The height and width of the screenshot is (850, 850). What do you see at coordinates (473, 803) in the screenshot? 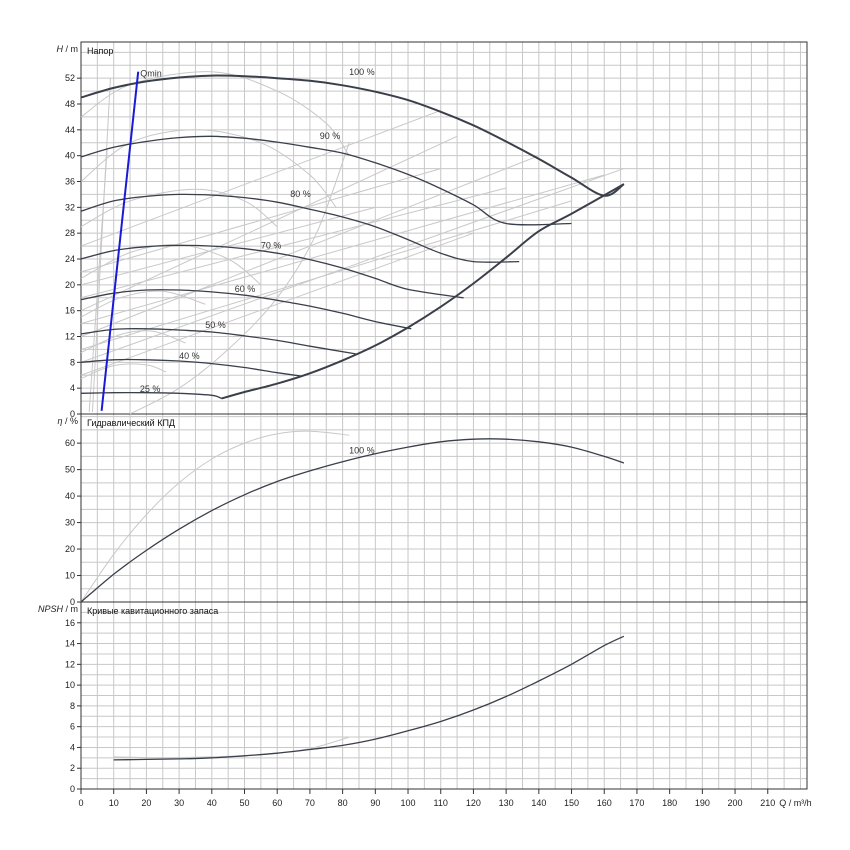
I see `x-tick-label: 120` at bounding box center [473, 803].